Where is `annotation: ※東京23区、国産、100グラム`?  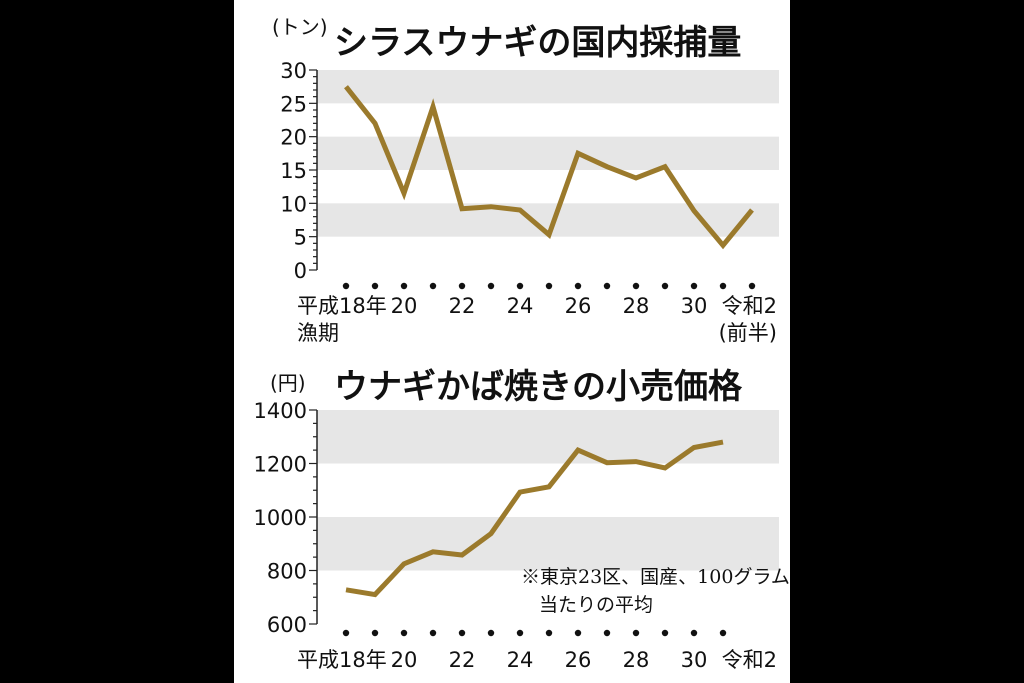 annotation: ※東京23区、国産、100グラム is located at coordinates (655, 577).